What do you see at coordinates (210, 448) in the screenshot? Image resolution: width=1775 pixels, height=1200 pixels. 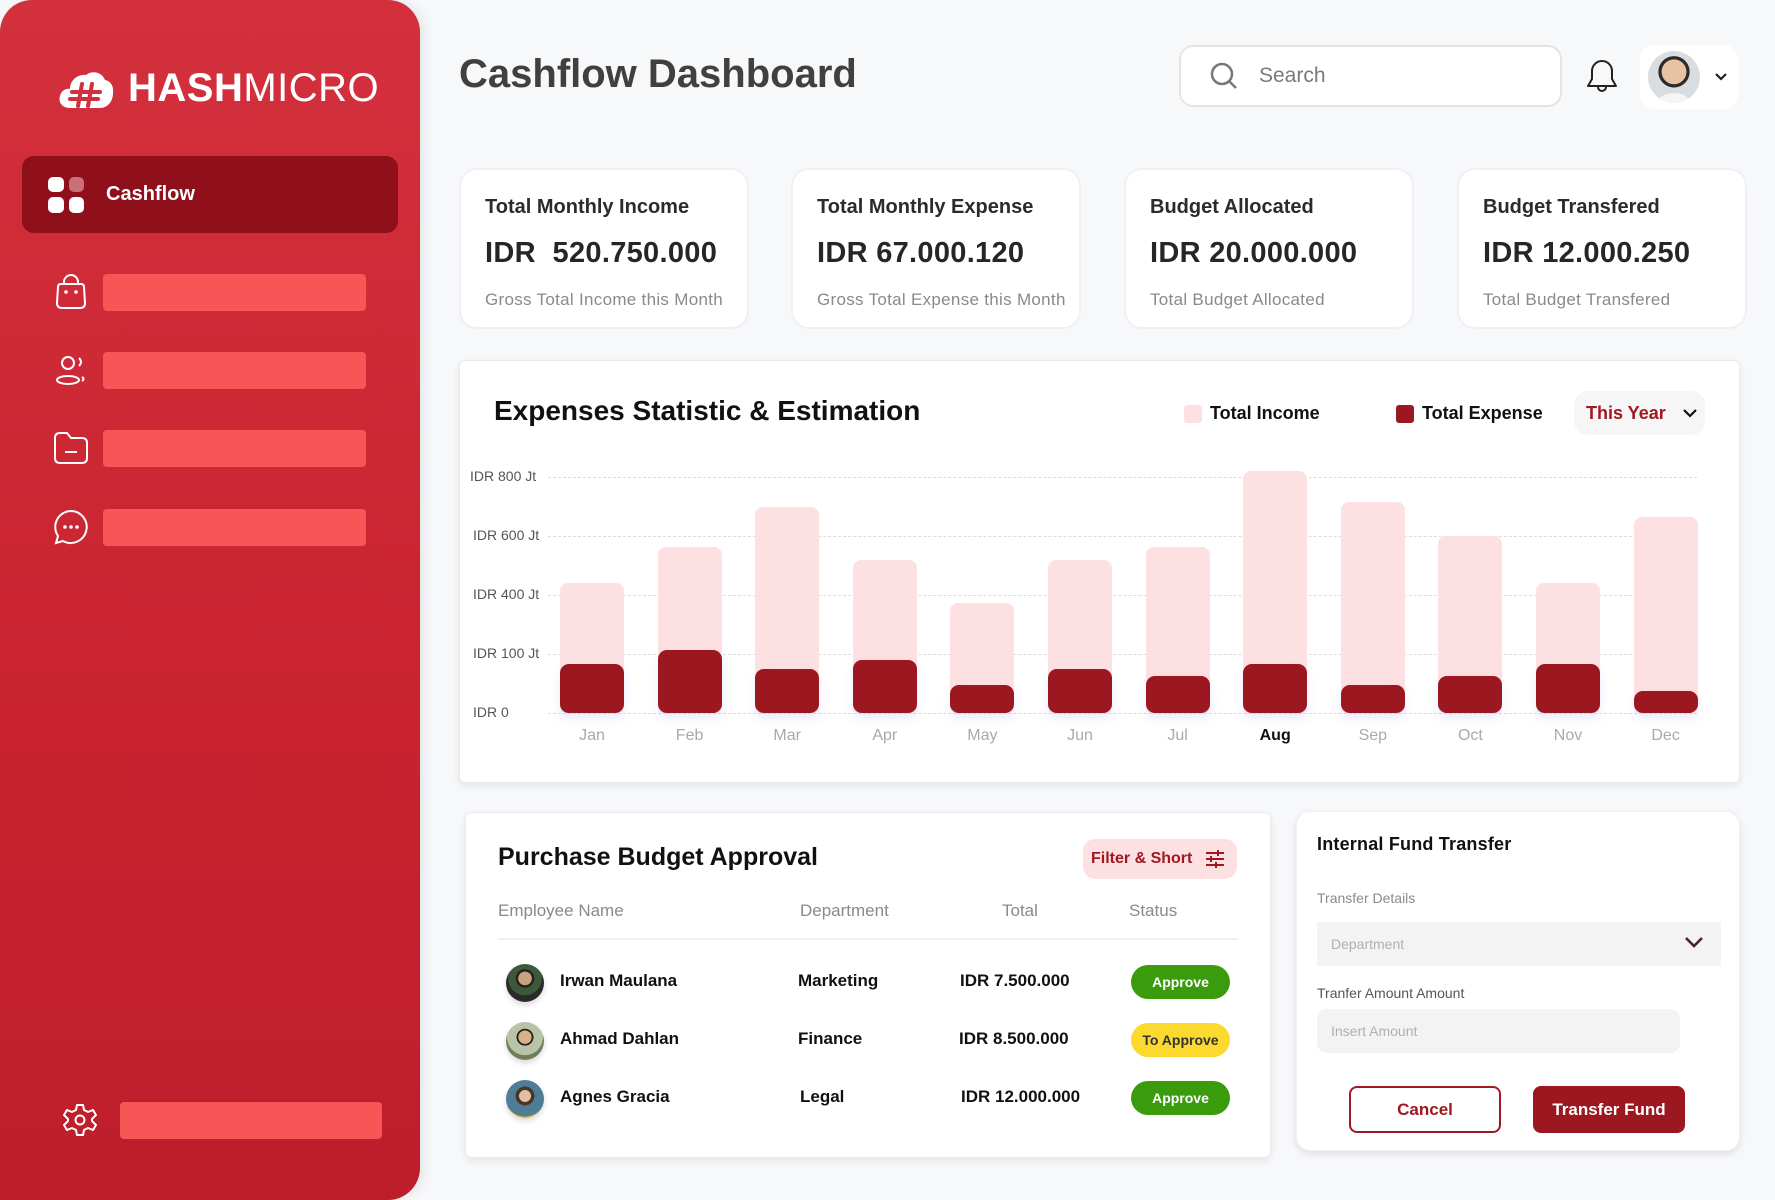 I see `sidebar-item-documents` at bounding box center [210, 448].